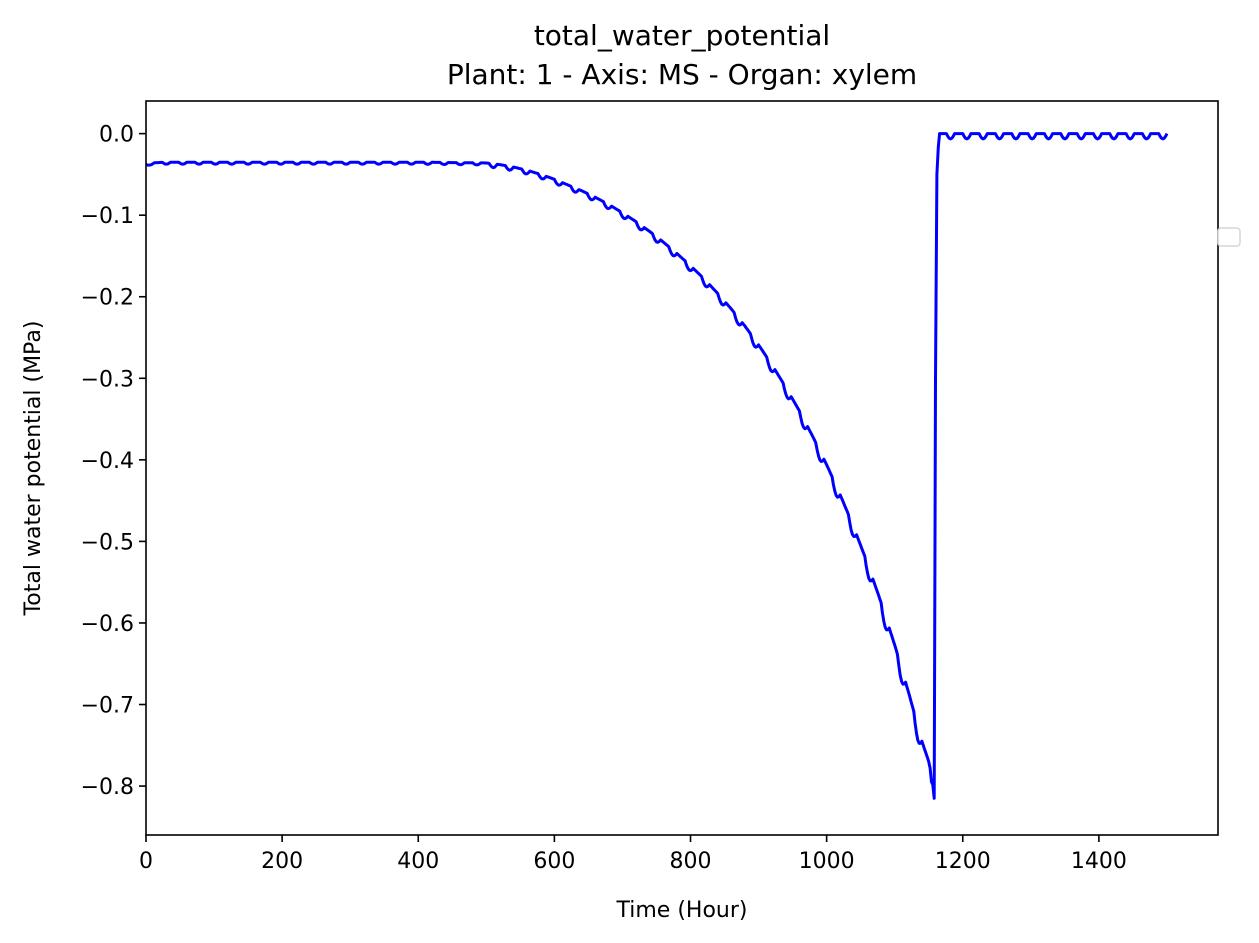 The image size is (1259, 943). Describe the element at coordinates (827, 861) in the screenshot. I see `x-tick-label: 1000` at that location.